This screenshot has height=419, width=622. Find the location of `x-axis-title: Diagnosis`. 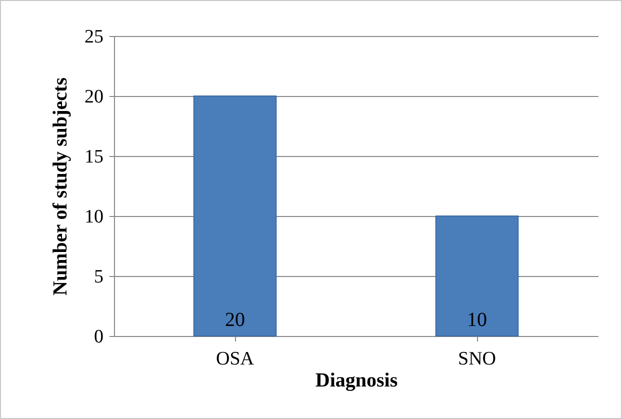

x-axis-title: Diagnosis is located at coordinates (356, 381).